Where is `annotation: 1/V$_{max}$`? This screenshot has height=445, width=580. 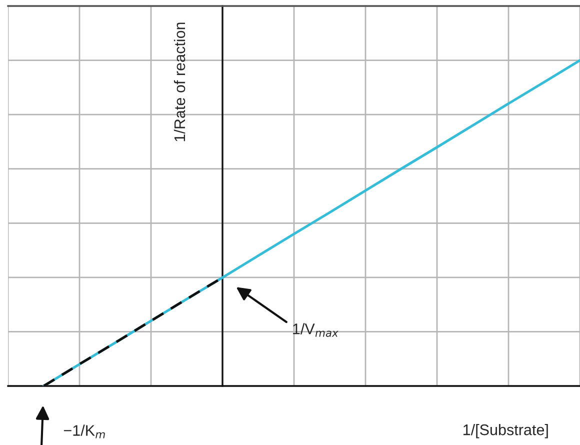 annotation: 1/V$_{max}$ is located at coordinates (315, 330).